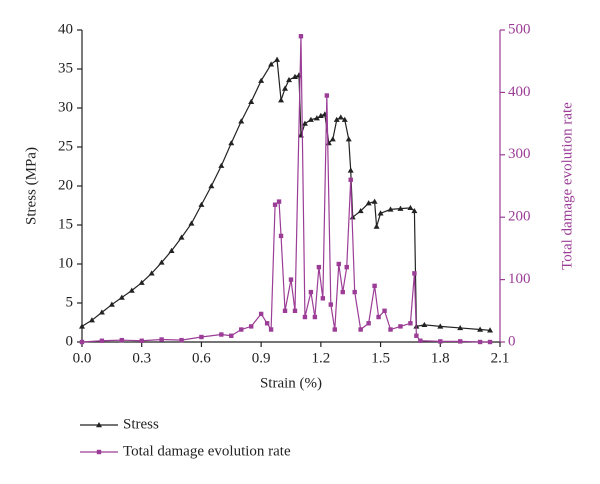 The height and width of the screenshot is (484, 600). I want to click on y-tick-label: 10, so click(65, 263).